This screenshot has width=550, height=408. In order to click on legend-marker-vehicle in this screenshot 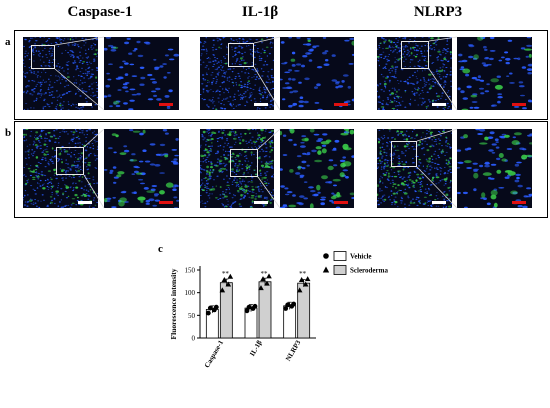, I will do `click(326, 256)`.